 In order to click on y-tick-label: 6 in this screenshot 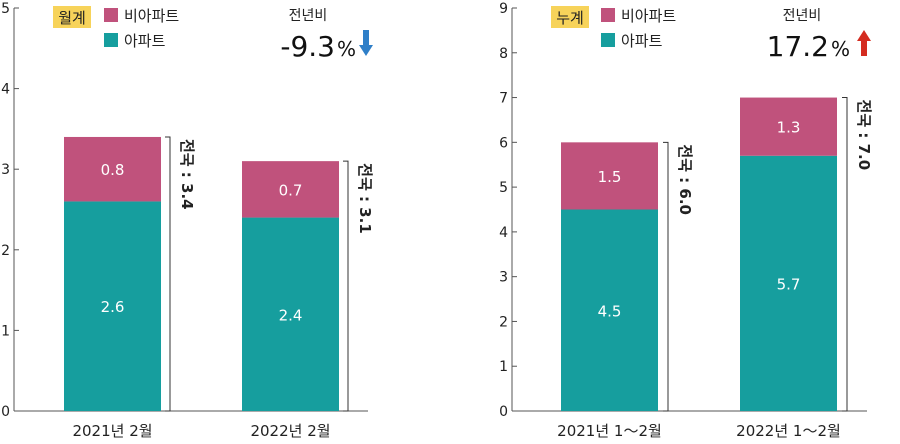, I will do `click(503, 143)`.